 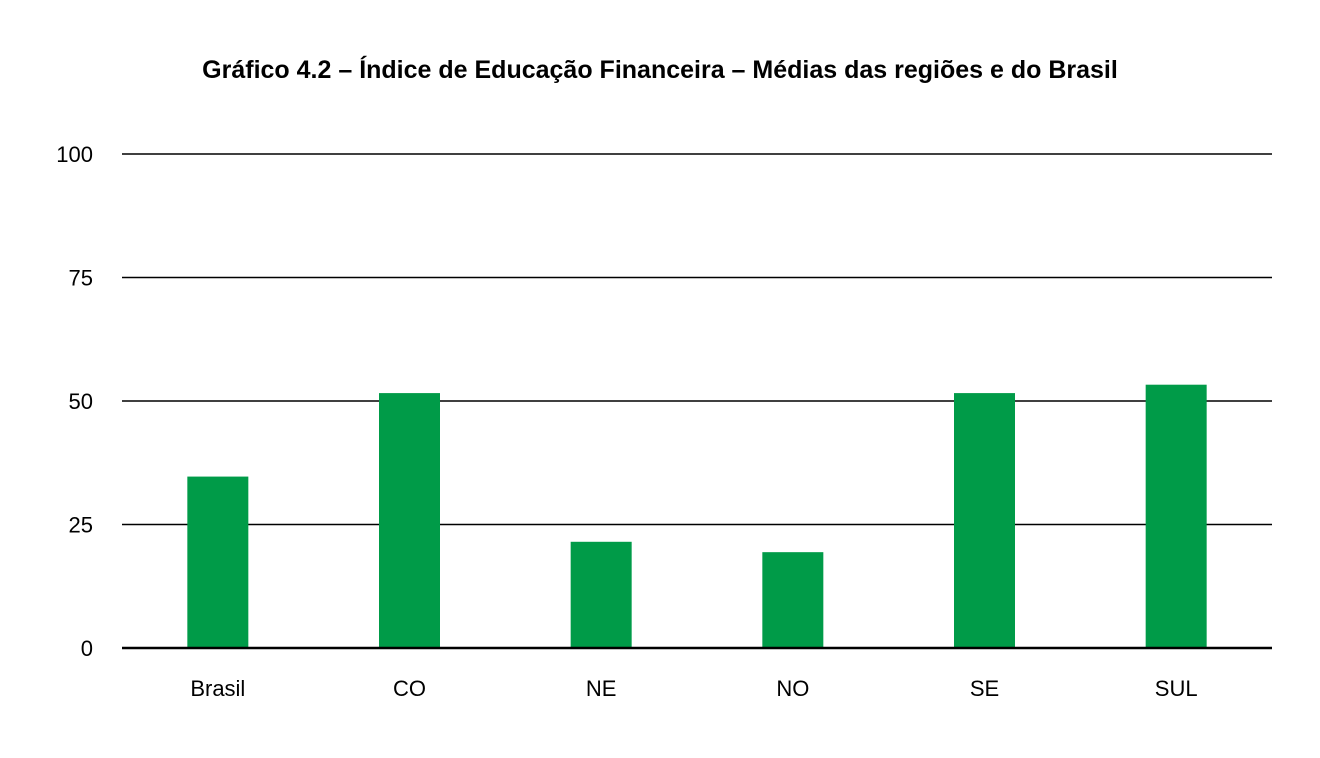 I want to click on x-tick-label: CO, so click(x=409, y=688).